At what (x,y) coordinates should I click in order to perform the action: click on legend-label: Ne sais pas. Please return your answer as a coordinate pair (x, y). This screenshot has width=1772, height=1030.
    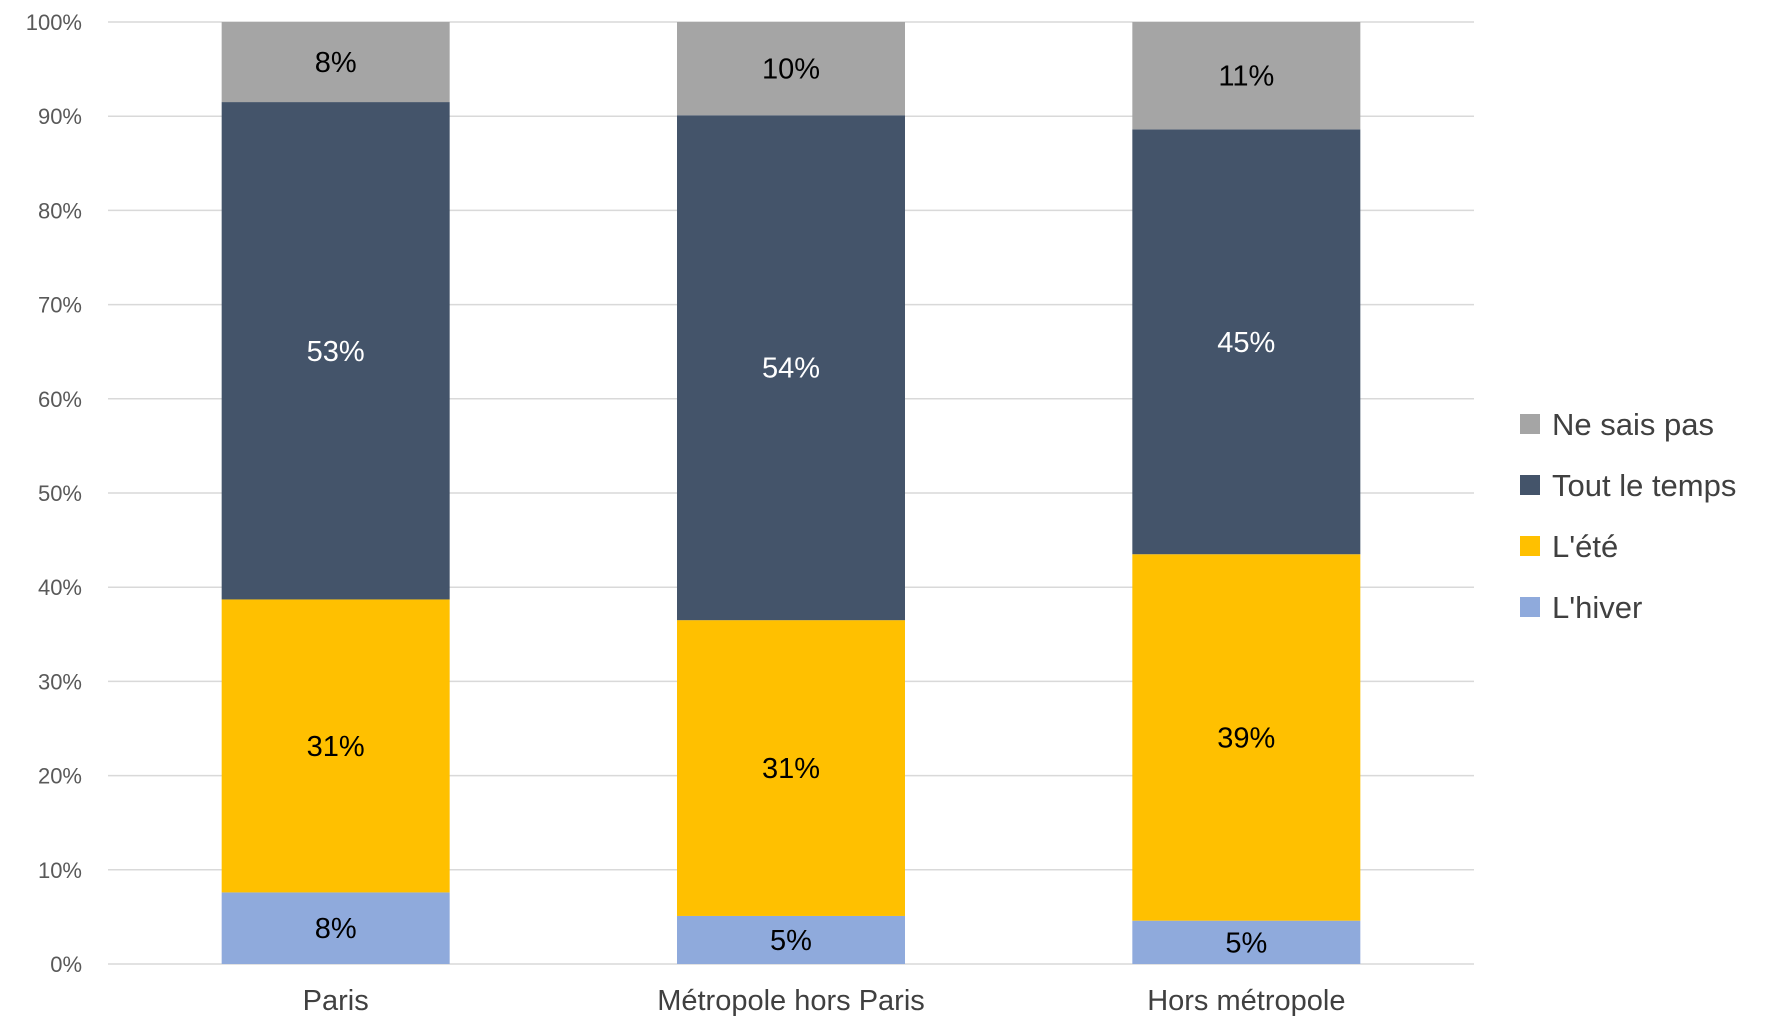
    Looking at the image, I should click on (1633, 424).